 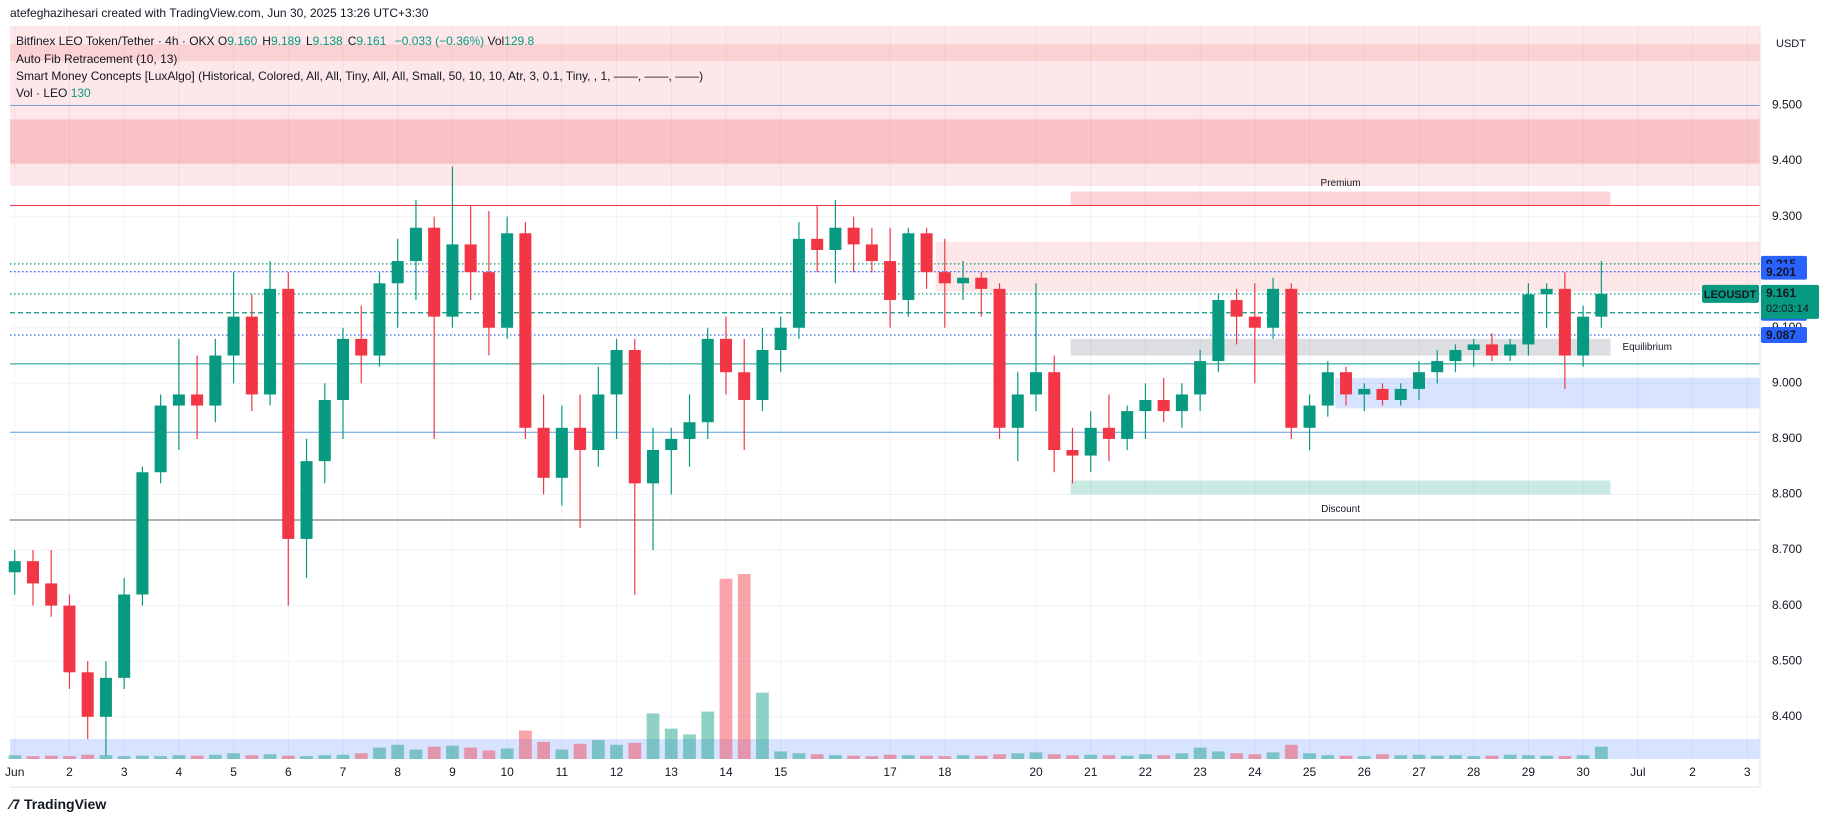 What do you see at coordinates (562, 772) in the screenshot?
I see `x-tick-label: 11` at bounding box center [562, 772].